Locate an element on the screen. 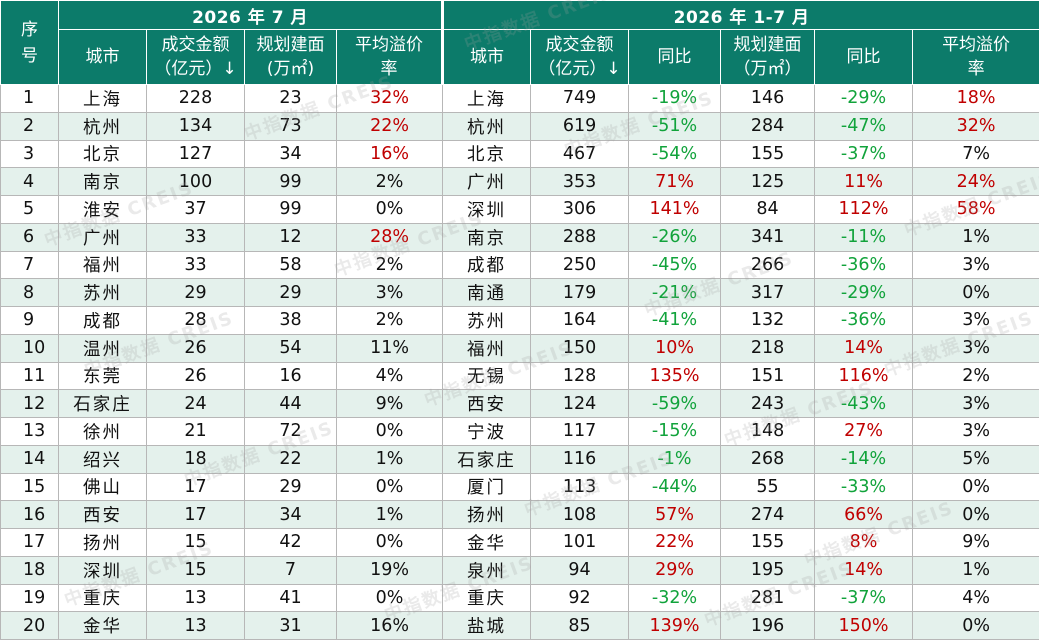  ytd-amount-yoy-cell: -32% is located at coordinates (675, 598).